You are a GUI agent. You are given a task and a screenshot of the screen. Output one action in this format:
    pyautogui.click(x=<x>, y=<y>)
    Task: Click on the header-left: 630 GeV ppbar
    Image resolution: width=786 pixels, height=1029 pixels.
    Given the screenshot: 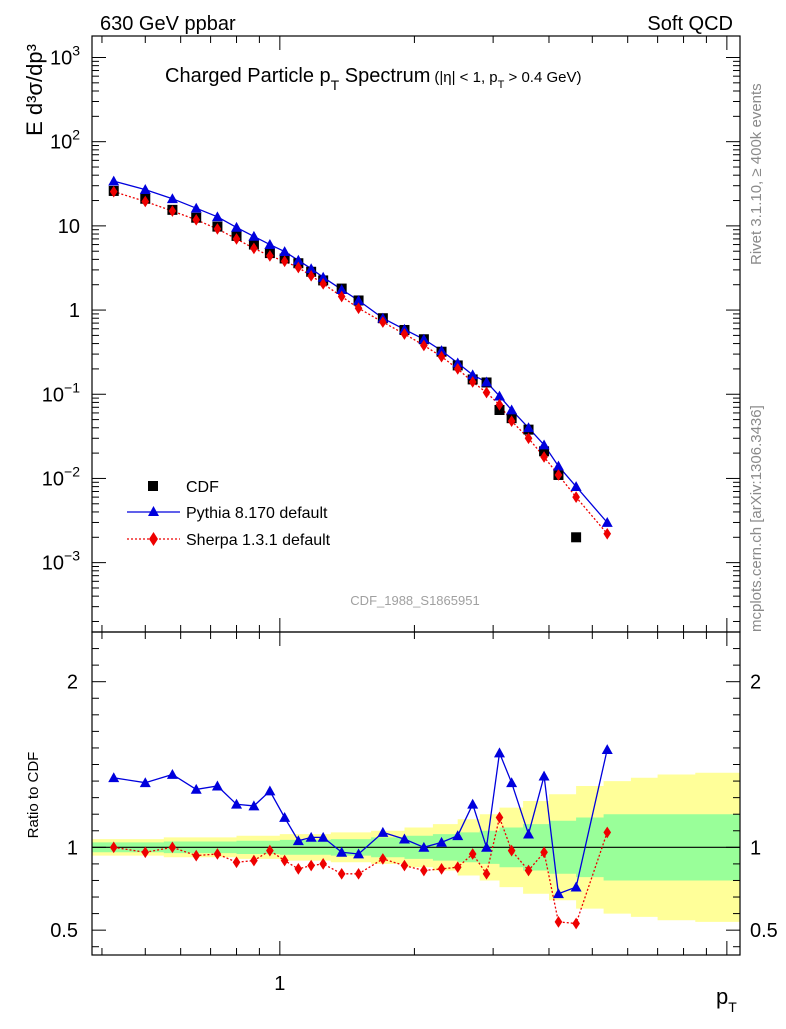 What is the action you would take?
    pyautogui.click(x=168, y=24)
    